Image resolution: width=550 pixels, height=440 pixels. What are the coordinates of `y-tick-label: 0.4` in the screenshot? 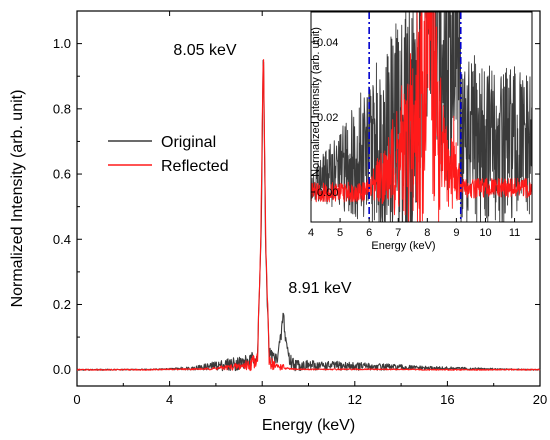 It's located at (62, 239).